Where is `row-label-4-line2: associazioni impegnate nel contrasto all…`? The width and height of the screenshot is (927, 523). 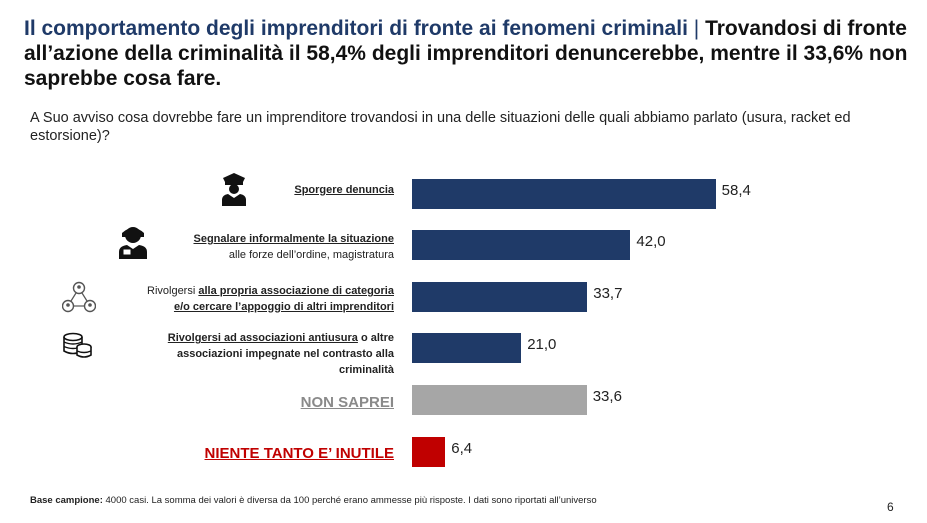 row-label-4-line2: associazioni impegnate nel contrasto all… is located at coordinates (285, 354).